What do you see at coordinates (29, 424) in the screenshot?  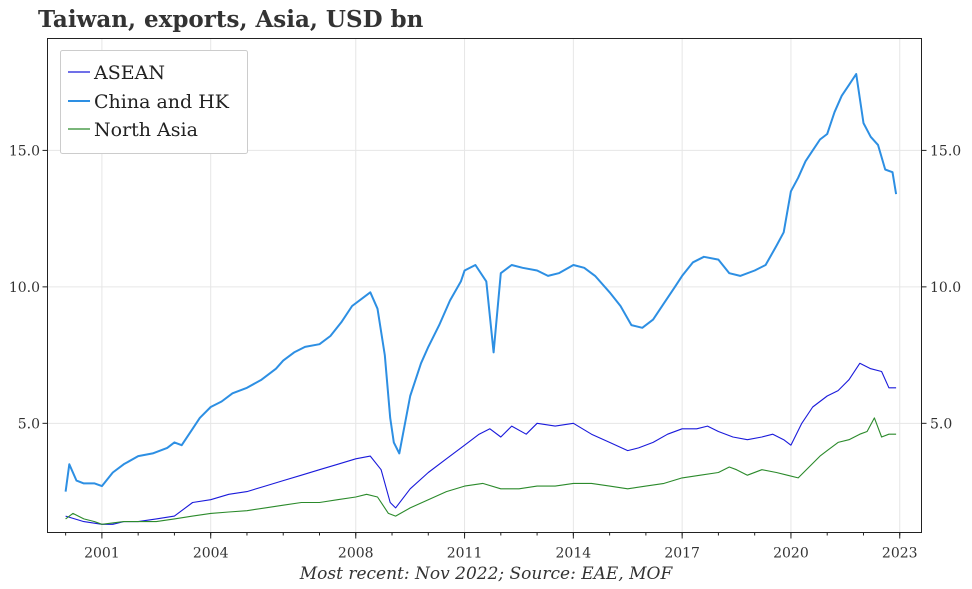 I see `y-tick-label-left: 5.0` at bounding box center [29, 424].